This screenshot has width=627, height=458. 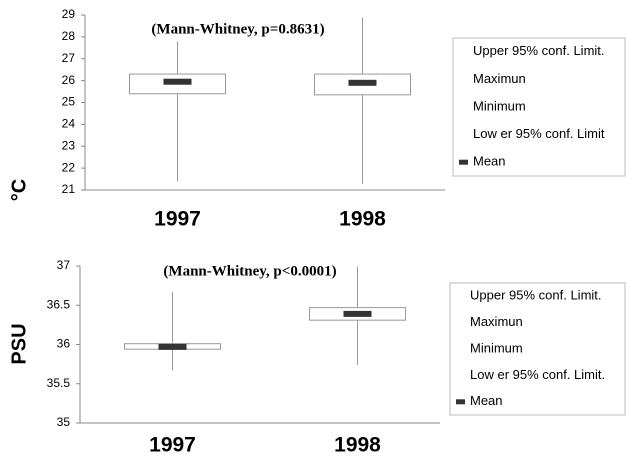 What do you see at coordinates (537, 374) in the screenshot?
I see `legend-label: Low er 95% conf. Limit.` at bounding box center [537, 374].